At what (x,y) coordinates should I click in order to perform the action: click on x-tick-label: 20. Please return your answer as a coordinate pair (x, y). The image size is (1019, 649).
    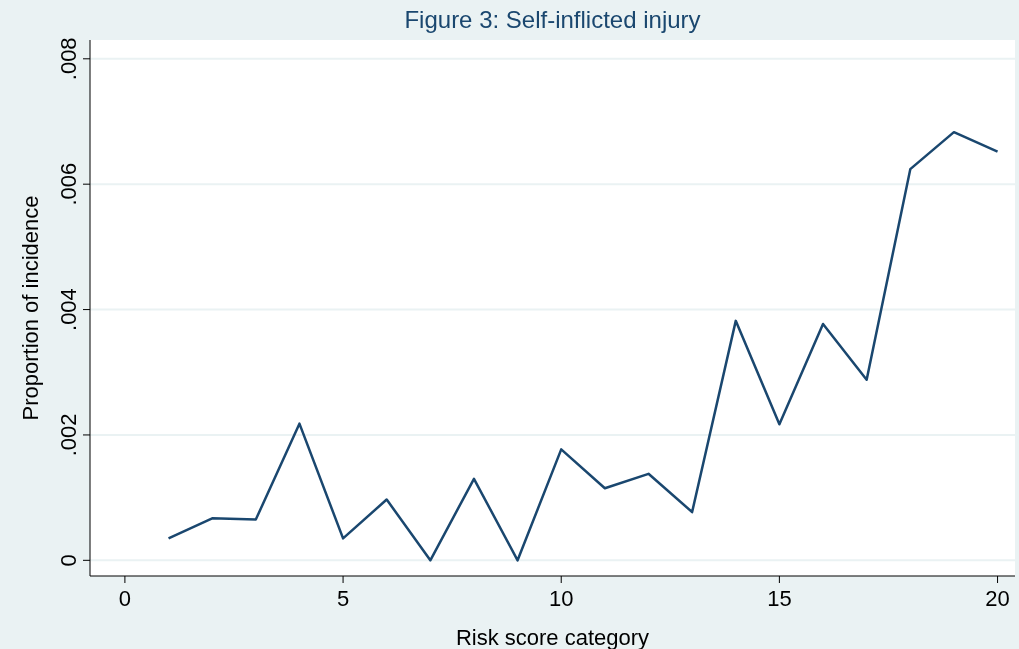
    Looking at the image, I should click on (997, 598).